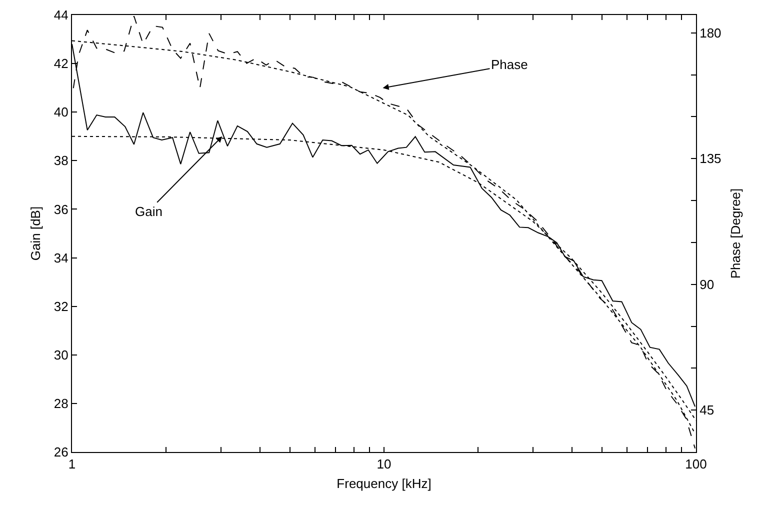 The height and width of the screenshot is (509, 768). What do you see at coordinates (707, 410) in the screenshot?
I see `y2-tick-label: 45` at bounding box center [707, 410].